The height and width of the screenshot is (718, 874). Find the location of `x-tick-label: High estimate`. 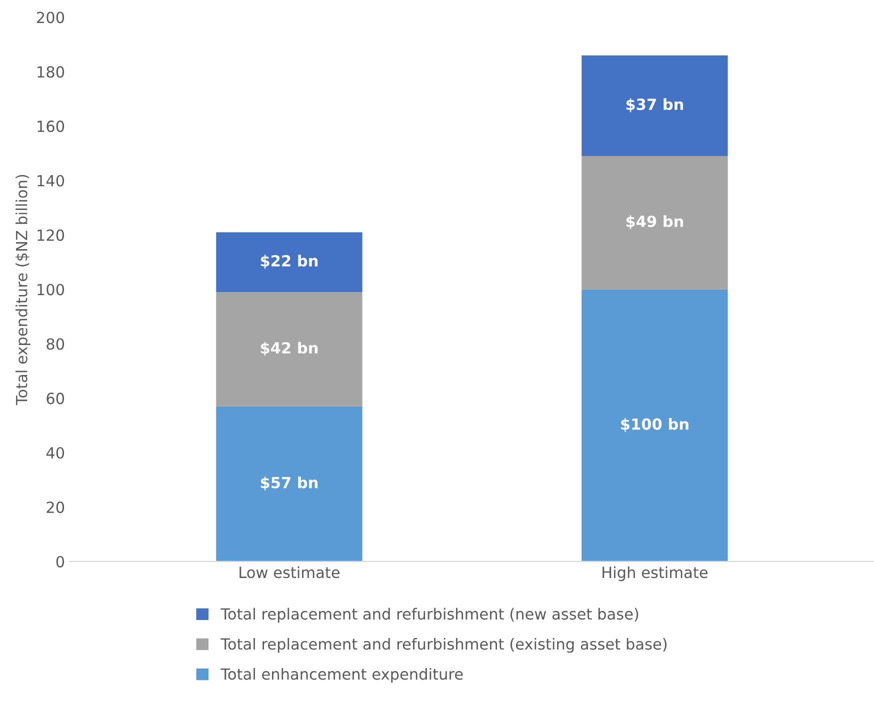

x-tick-label: High estimate is located at coordinates (655, 574).